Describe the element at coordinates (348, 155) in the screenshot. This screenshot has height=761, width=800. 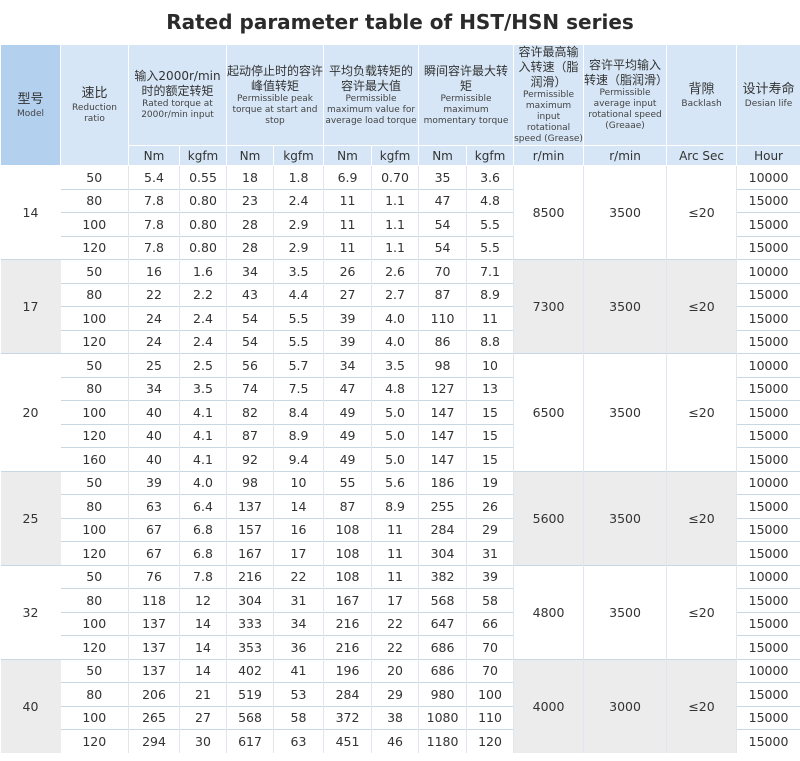
I see `unit-avg-nm: Nm` at that location.